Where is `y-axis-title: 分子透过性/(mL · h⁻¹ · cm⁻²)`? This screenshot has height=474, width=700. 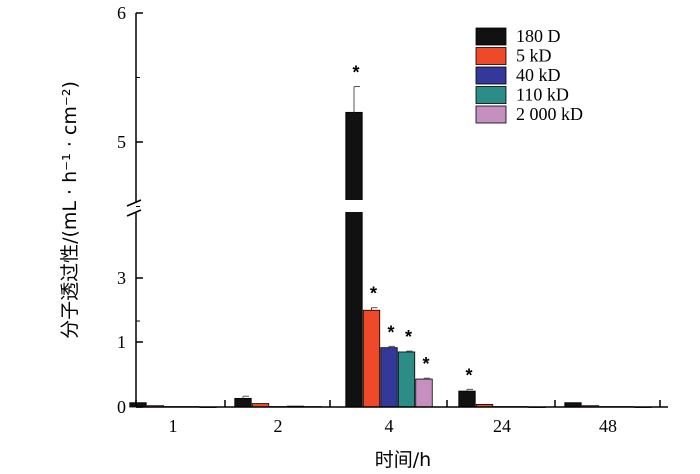
y-axis-title: 分子透过性/(mL · h⁻¹ · cm⁻²) is located at coordinates (70, 210).